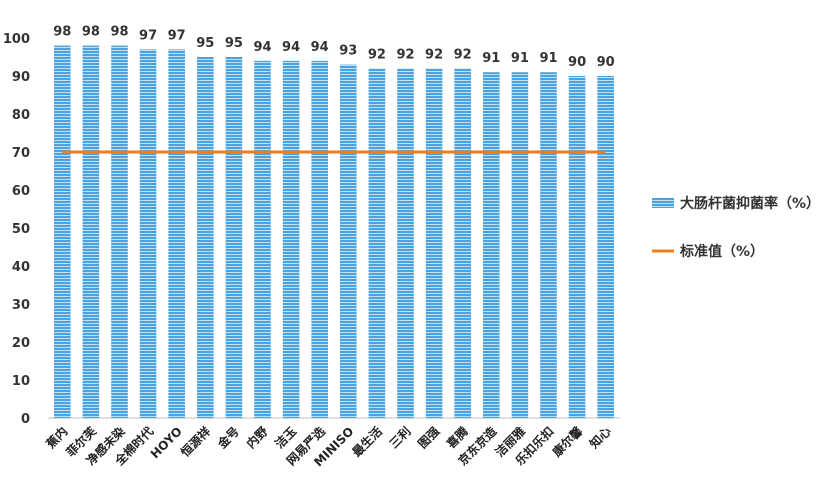  Describe the element at coordinates (25, 419) in the screenshot. I see `y-tick-label: 0` at that location.